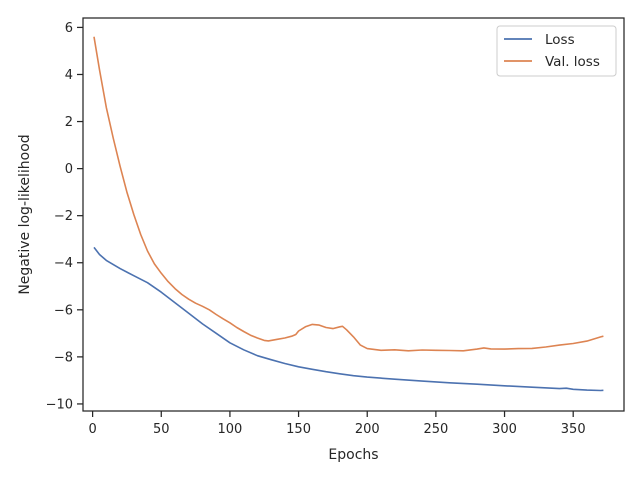  Describe the element at coordinates (161, 429) in the screenshot. I see `x-tick-label: 50` at that location.